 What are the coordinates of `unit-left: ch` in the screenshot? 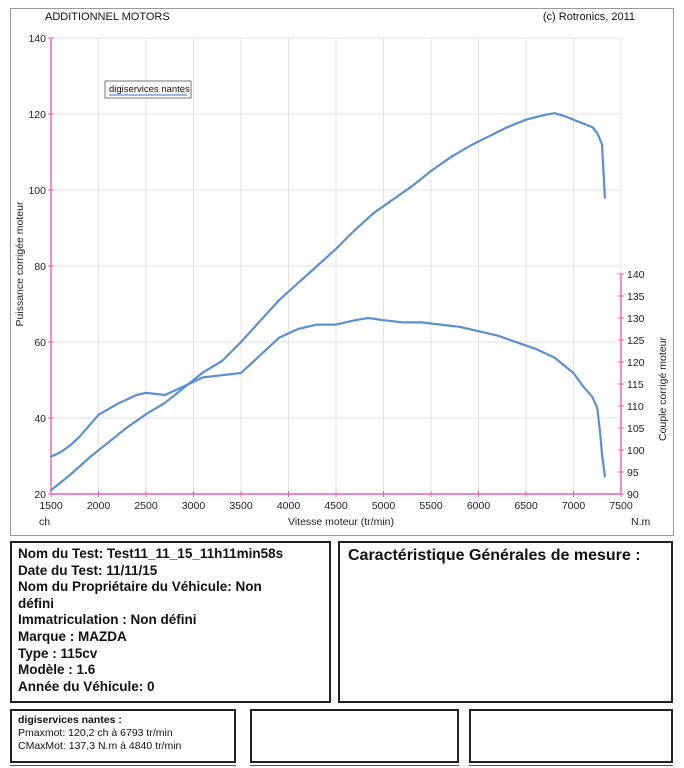 It's located at (44, 522).